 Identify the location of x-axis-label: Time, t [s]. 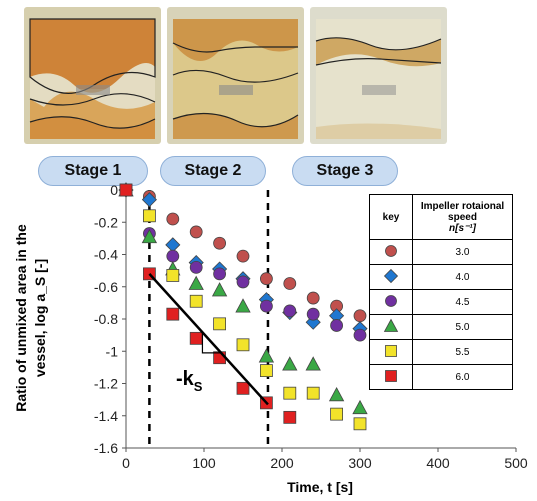
(320, 487).